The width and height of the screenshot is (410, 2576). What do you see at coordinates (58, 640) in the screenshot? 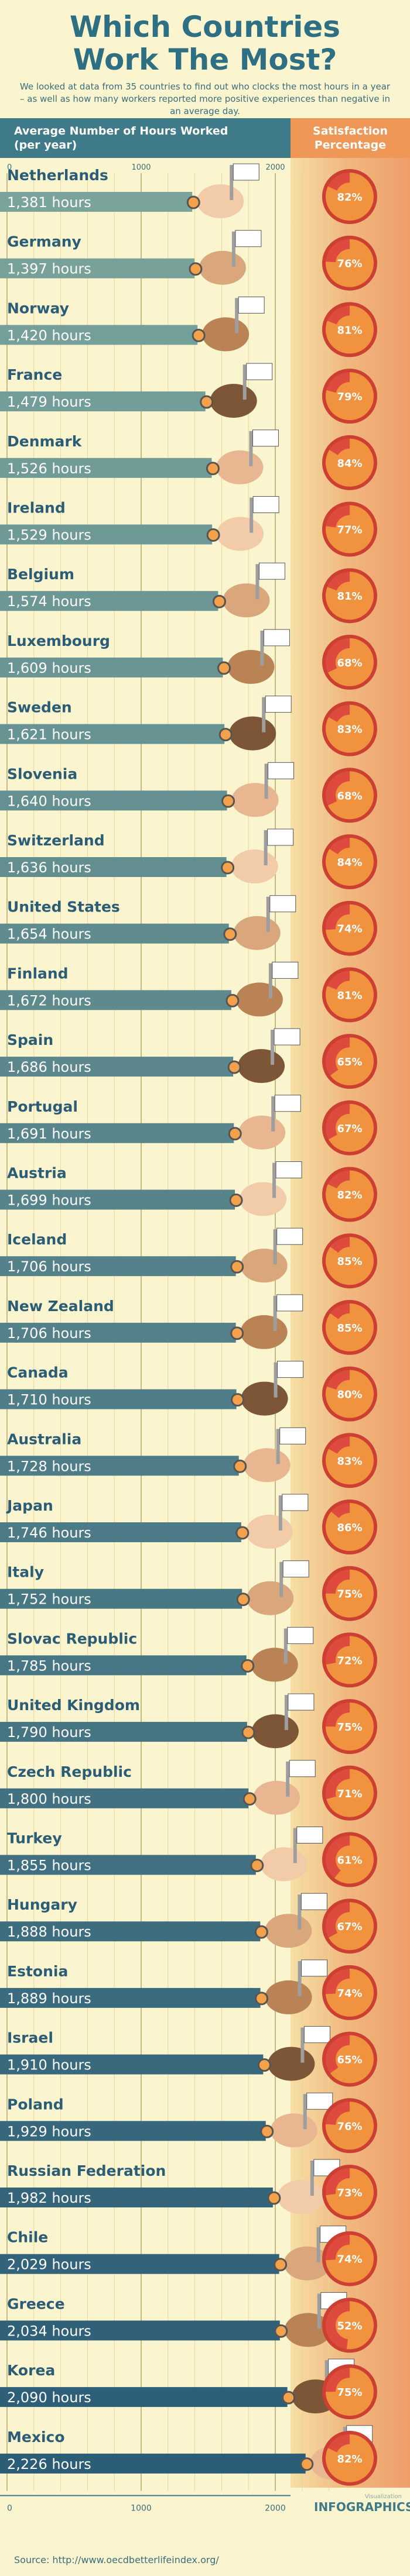
I see `country-name: Luxembourg` at bounding box center [58, 640].